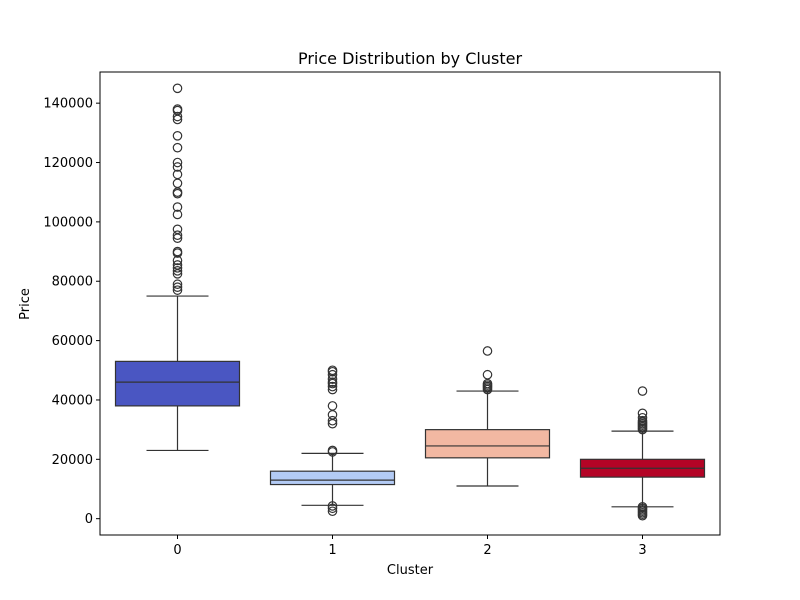 This screenshot has width=800, height=600. I want to click on y-tick-label: 0, so click(89, 519).